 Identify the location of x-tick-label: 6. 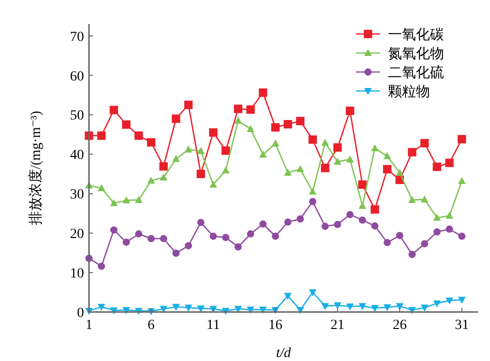
(151, 325).